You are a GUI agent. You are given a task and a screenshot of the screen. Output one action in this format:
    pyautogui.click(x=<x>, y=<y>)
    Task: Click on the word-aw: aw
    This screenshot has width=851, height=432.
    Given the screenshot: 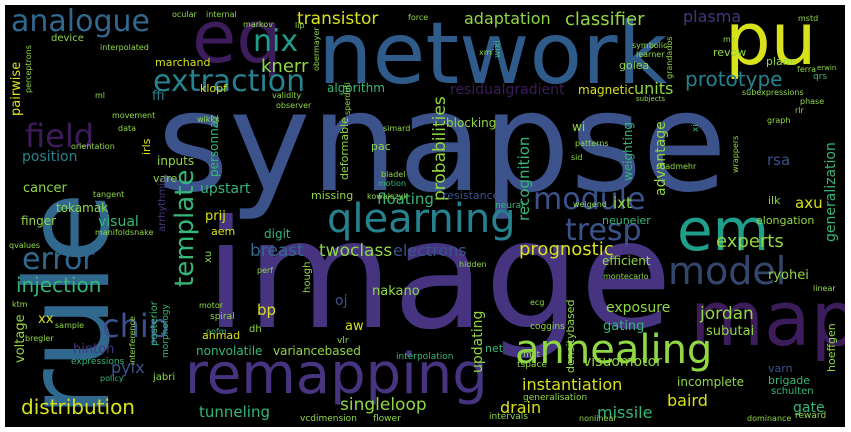 What is the action you would take?
    pyautogui.click(x=354, y=326)
    